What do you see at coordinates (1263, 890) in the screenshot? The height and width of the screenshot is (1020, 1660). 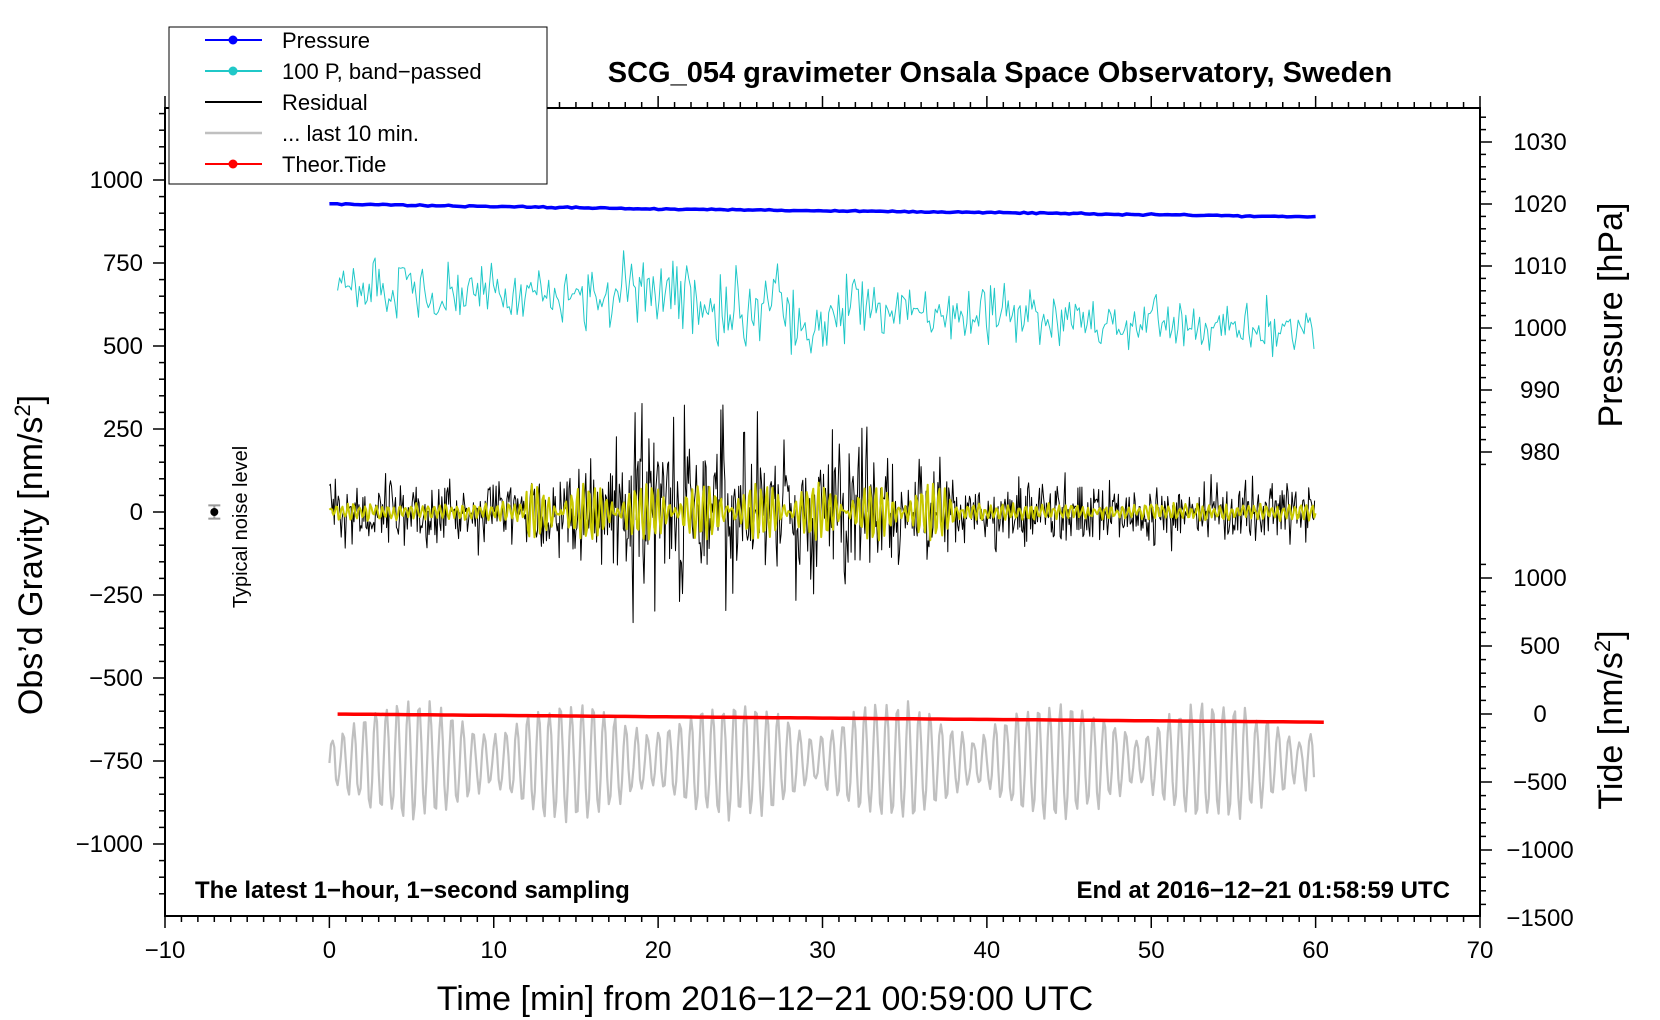 I see `note-right: End at 2016−12−21 01:58:59 UTC` at bounding box center [1263, 890].